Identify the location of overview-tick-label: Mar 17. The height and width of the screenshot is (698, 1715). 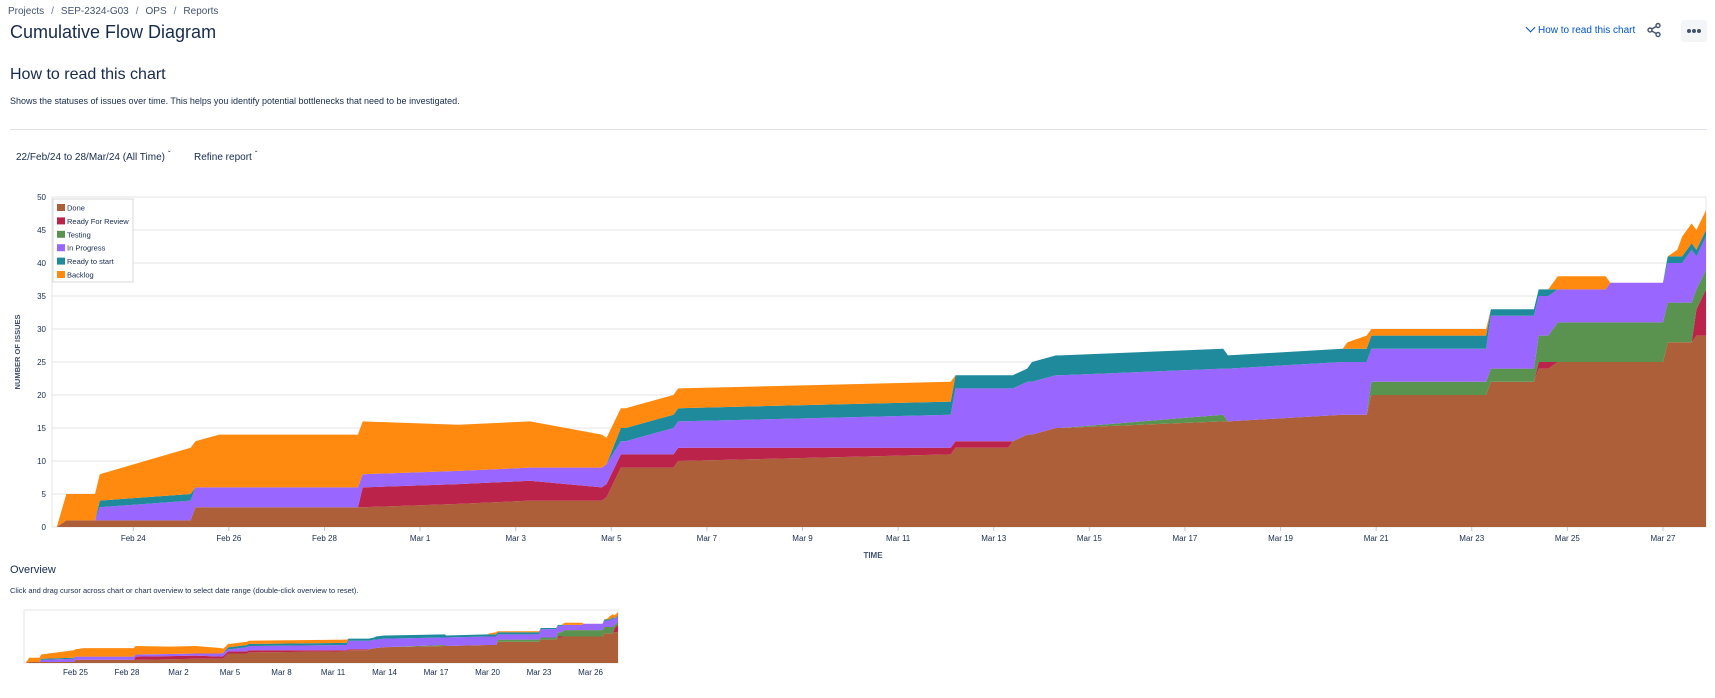
(436, 672).